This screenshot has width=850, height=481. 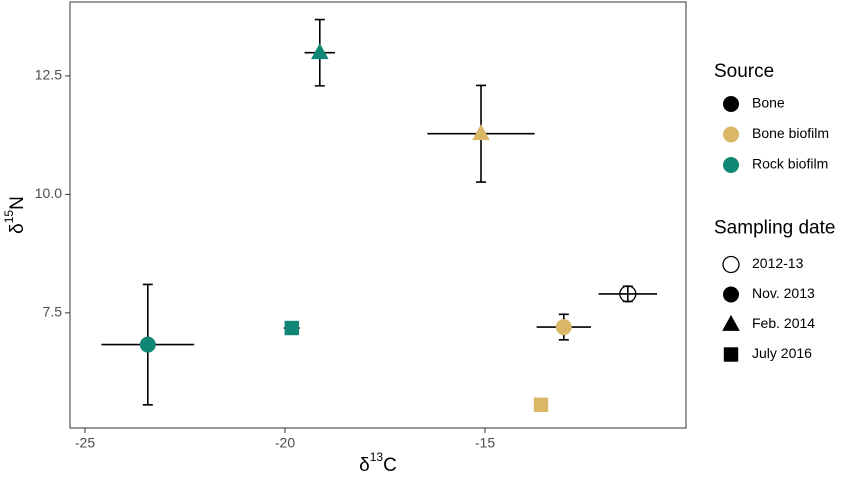 What do you see at coordinates (17, 228) in the screenshot?
I see `y-label-part: δ` at bounding box center [17, 228].